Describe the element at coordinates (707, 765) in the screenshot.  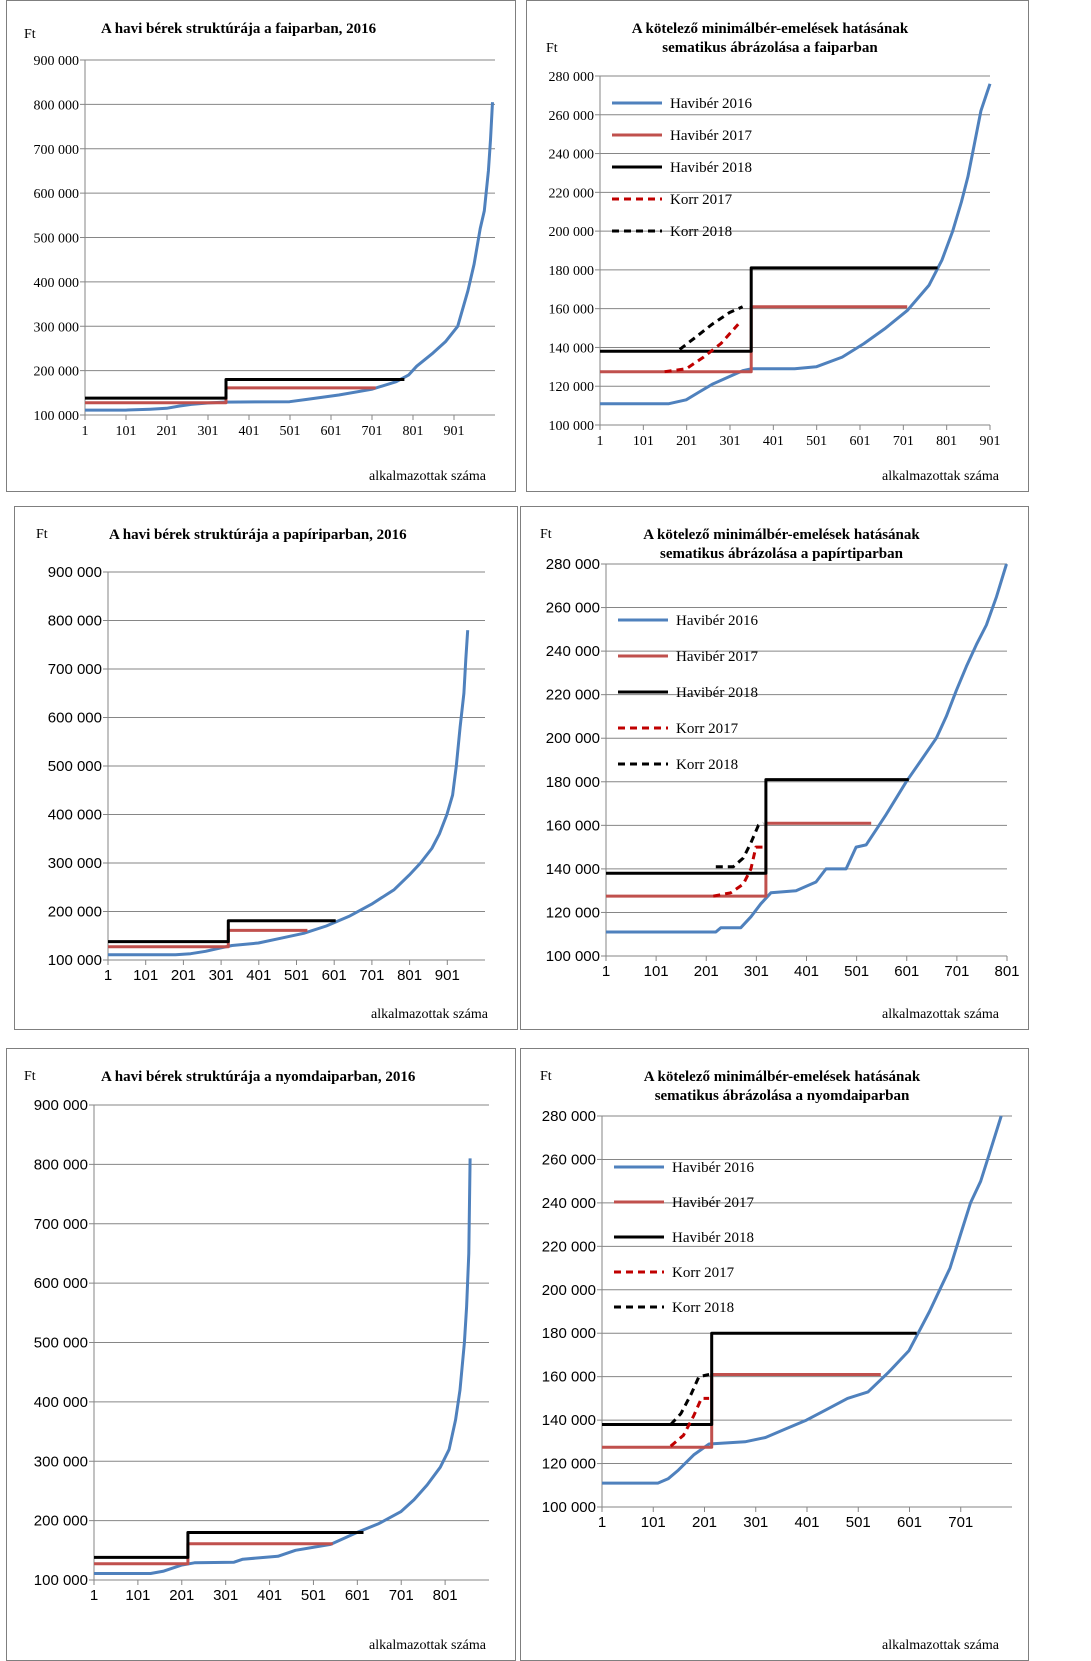
I see `legend-label: Korr 2018` at that location.